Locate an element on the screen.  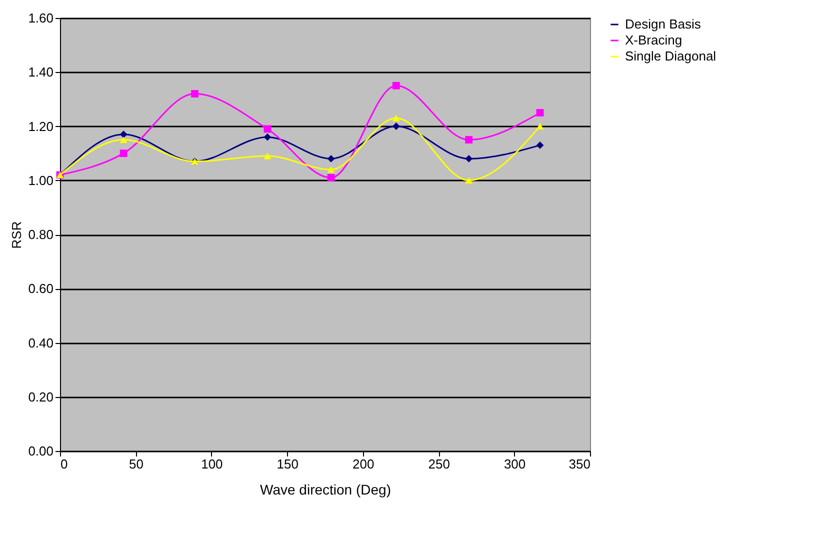
y-tick-label: 0.20 is located at coordinates (41, 396).